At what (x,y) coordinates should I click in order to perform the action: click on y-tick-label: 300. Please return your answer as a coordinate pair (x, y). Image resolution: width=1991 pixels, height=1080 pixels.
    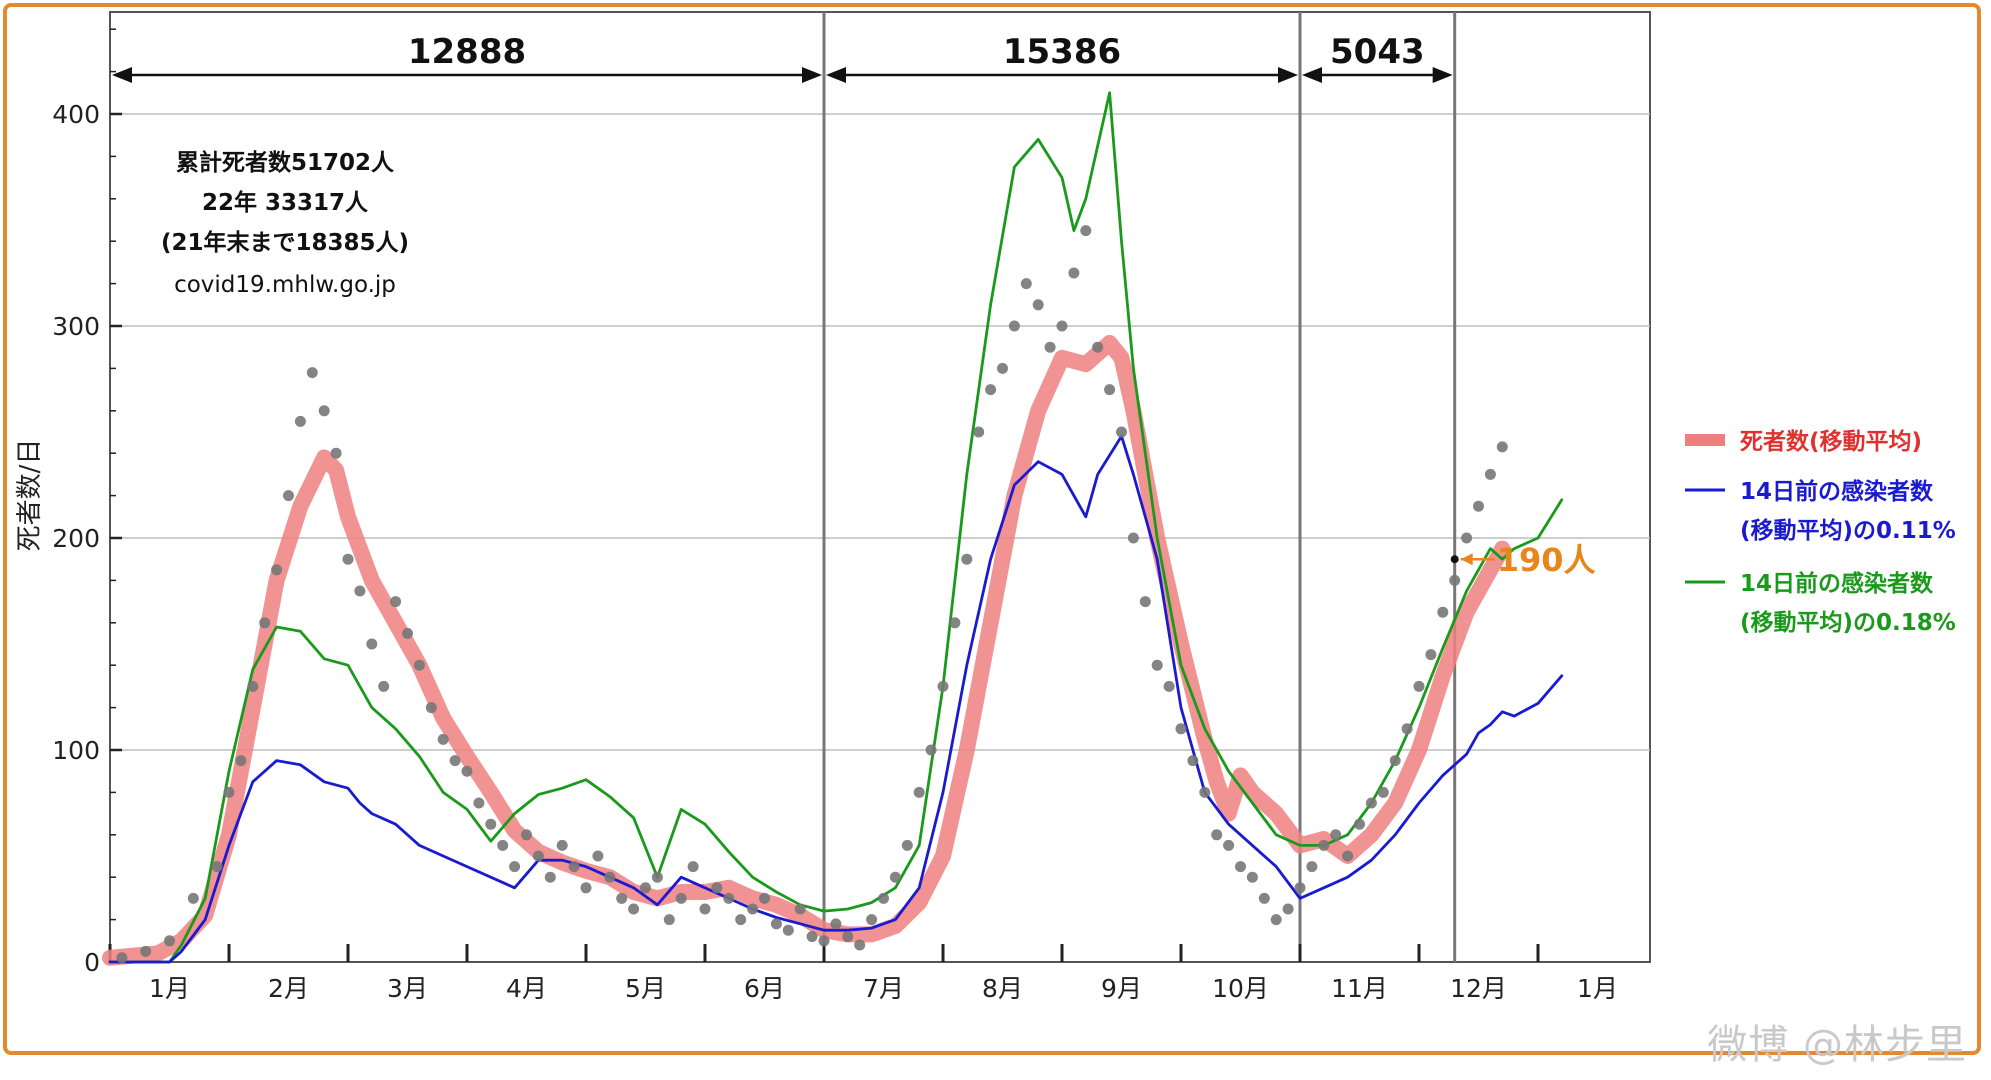
    Looking at the image, I should click on (76, 326).